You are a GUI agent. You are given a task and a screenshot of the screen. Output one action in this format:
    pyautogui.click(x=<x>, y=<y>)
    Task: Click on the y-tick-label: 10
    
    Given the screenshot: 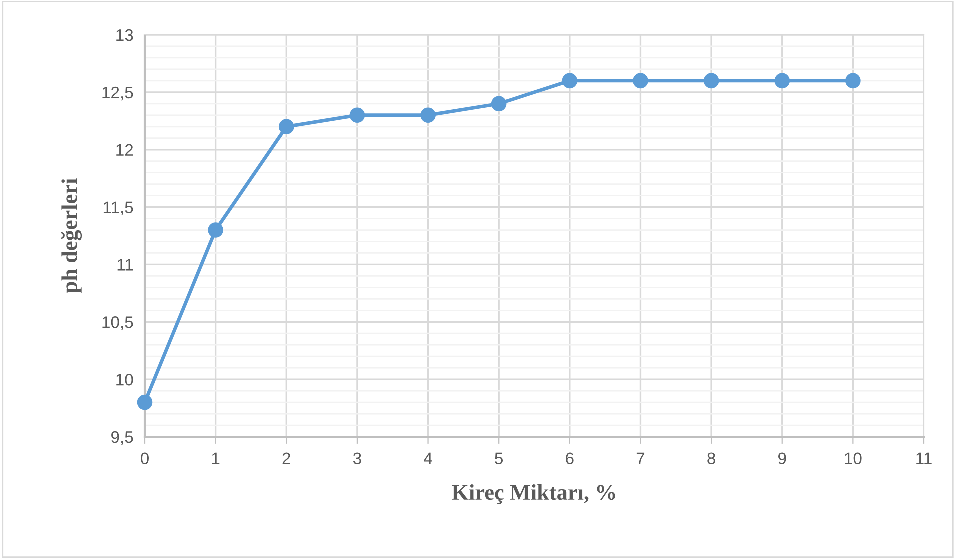 What is the action you would take?
    pyautogui.click(x=125, y=380)
    